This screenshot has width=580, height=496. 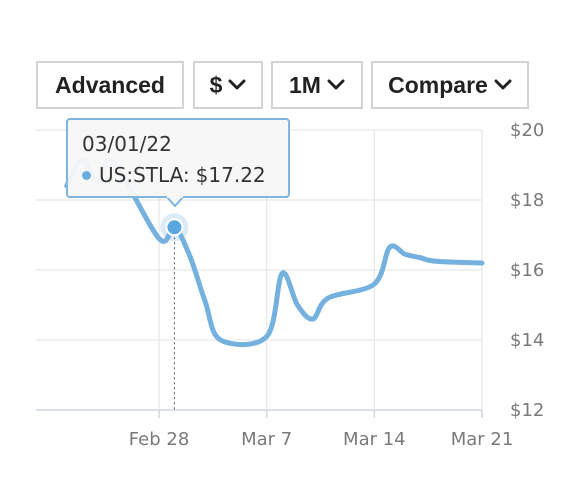 I want to click on advanced-label: Advanced, so click(x=110, y=84).